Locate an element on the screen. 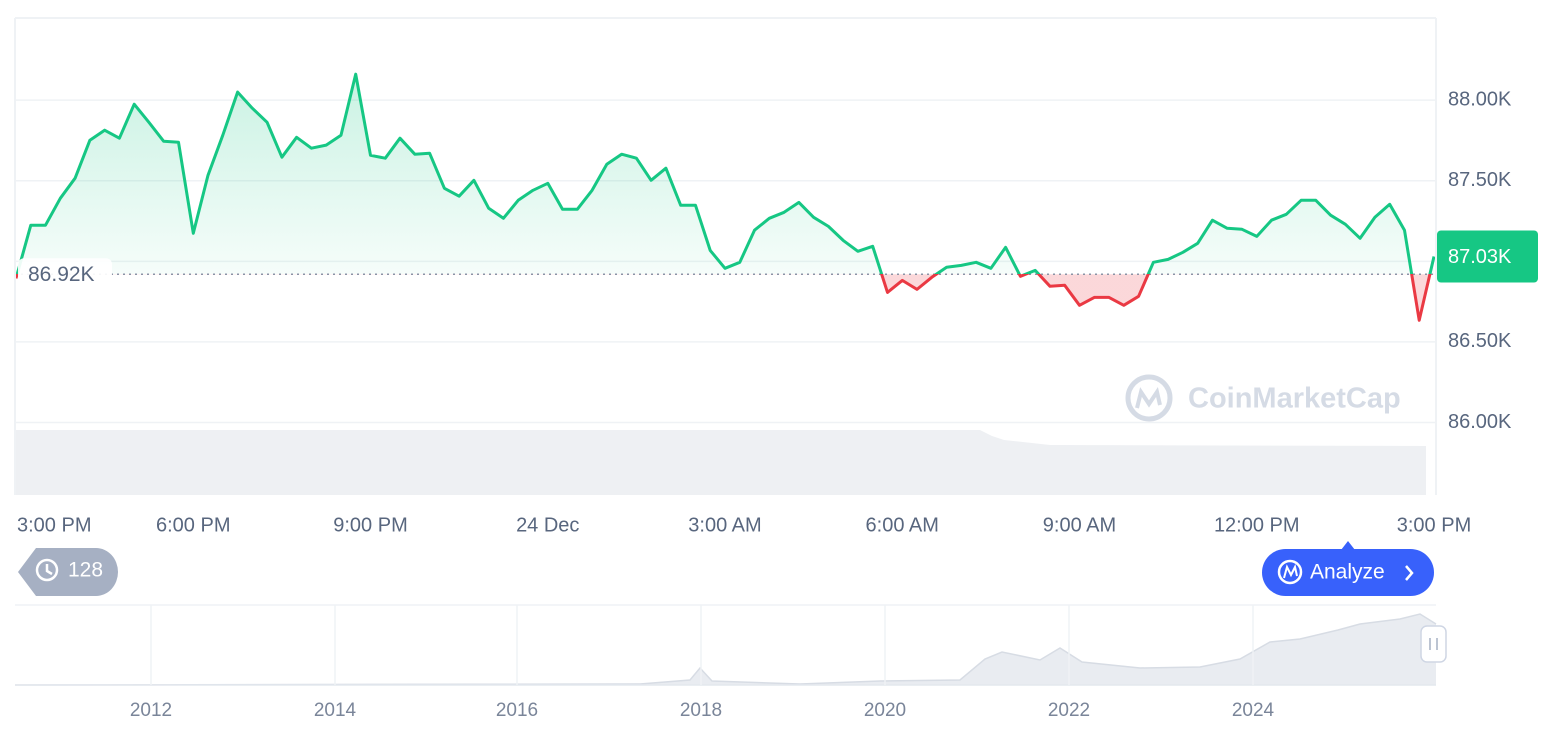  volume-backdrop is located at coordinates (720, 462).